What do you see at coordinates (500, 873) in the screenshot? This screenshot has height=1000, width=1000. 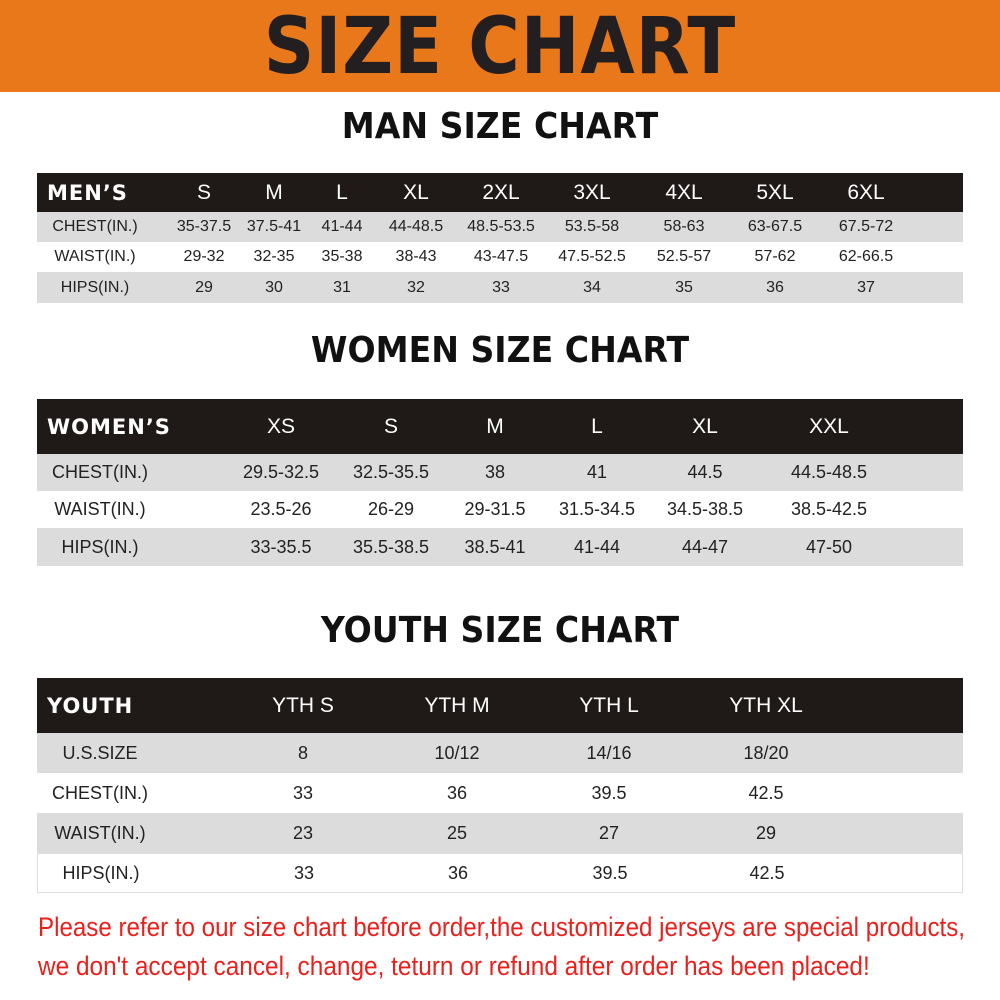 I see `table-row: HIPS(IN.) 33 36 39.5 42.5` at bounding box center [500, 873].